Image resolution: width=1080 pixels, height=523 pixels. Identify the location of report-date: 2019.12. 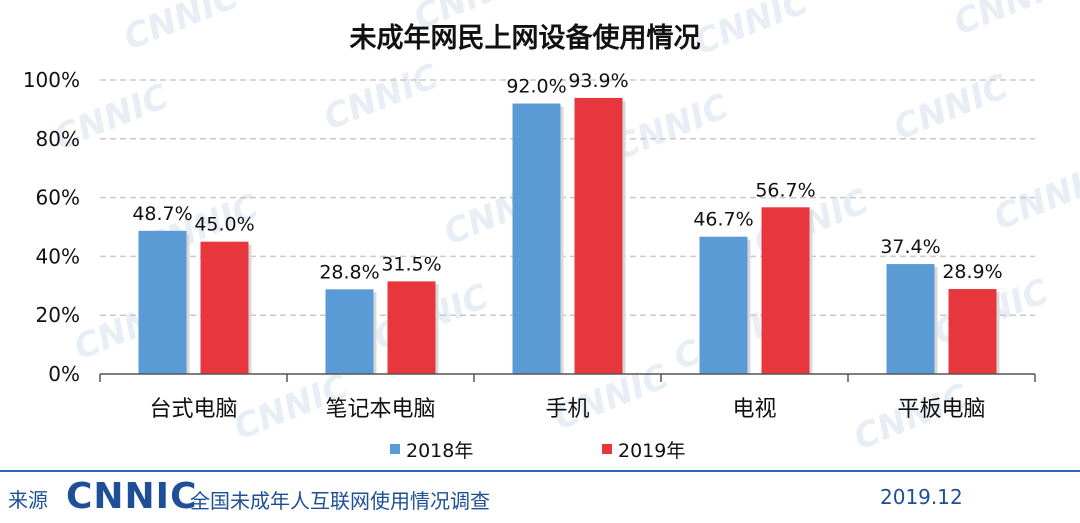
(921, 497).